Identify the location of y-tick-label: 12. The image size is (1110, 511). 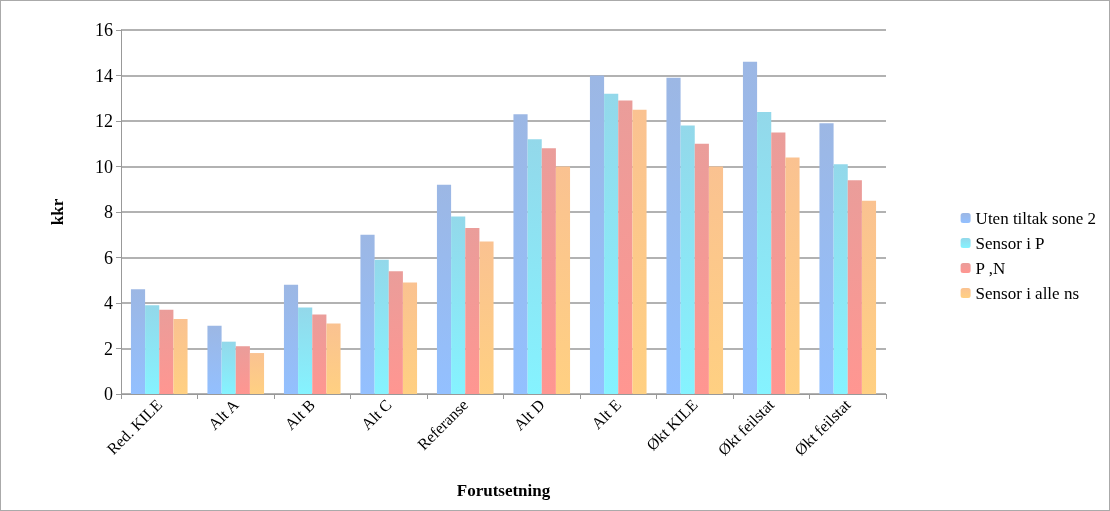
(104, 121).